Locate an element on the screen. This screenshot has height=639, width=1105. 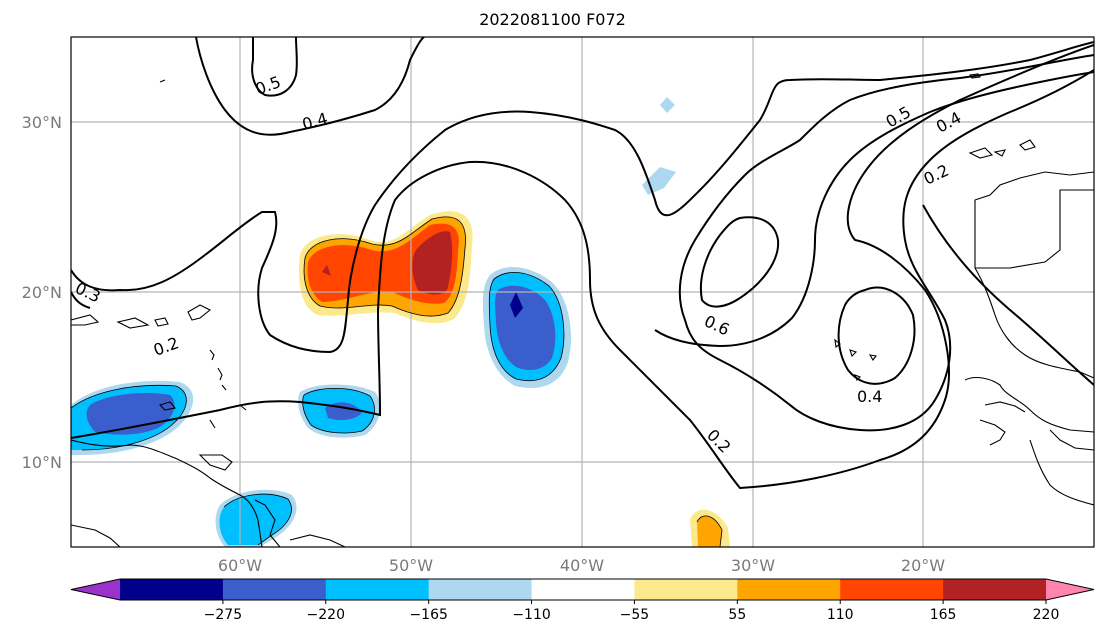
cold-anomaly-e is located at coordinates (667, 105).